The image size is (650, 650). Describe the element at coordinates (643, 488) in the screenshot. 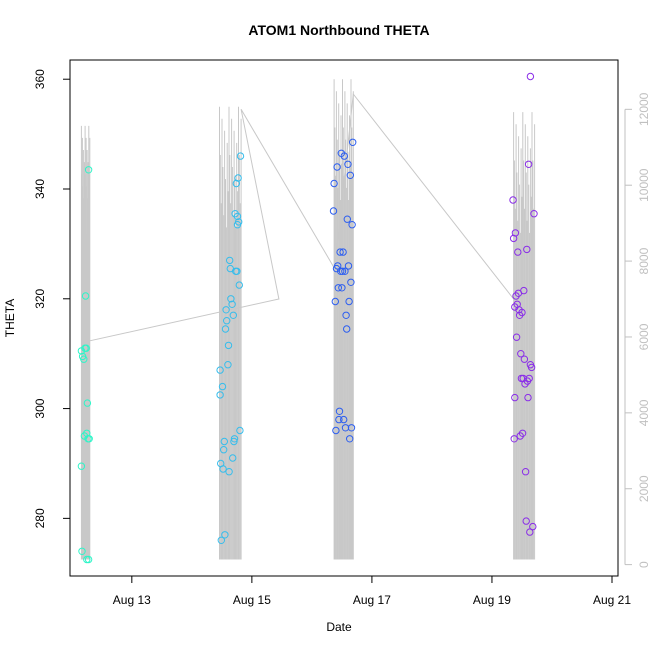

I see `y2-tick-label-1: 2000` at that location.